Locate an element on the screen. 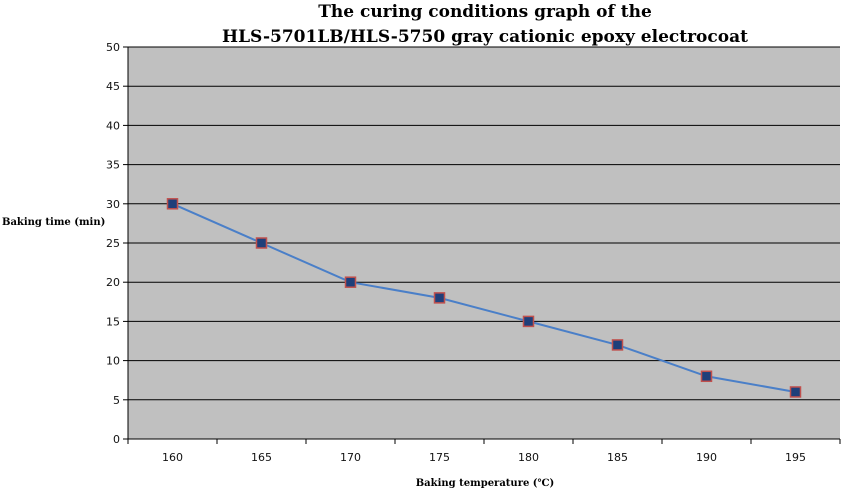 The image size is (857, 493). y-tick-label-5: 25 is located at coordinates (113, 243).